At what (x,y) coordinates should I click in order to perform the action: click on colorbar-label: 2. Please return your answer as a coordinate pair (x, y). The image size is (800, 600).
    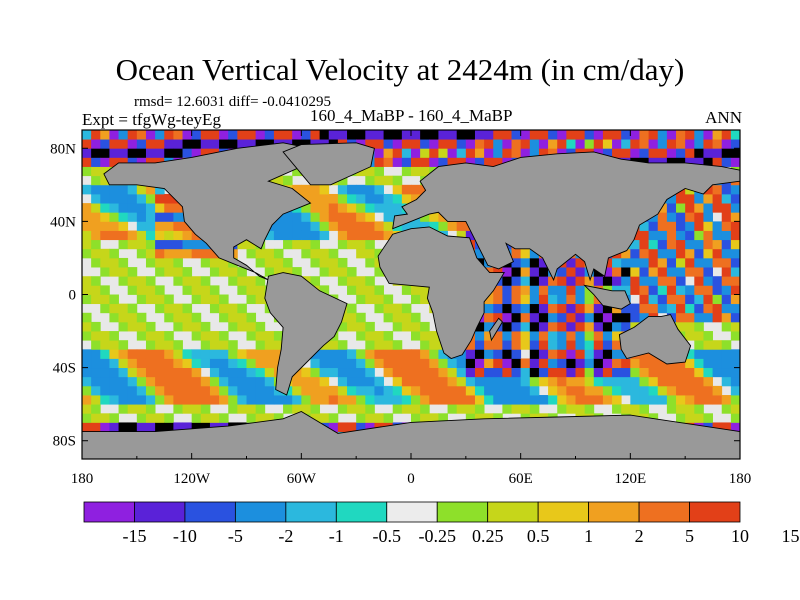
    Looking at the image, I should click on (639, 536).